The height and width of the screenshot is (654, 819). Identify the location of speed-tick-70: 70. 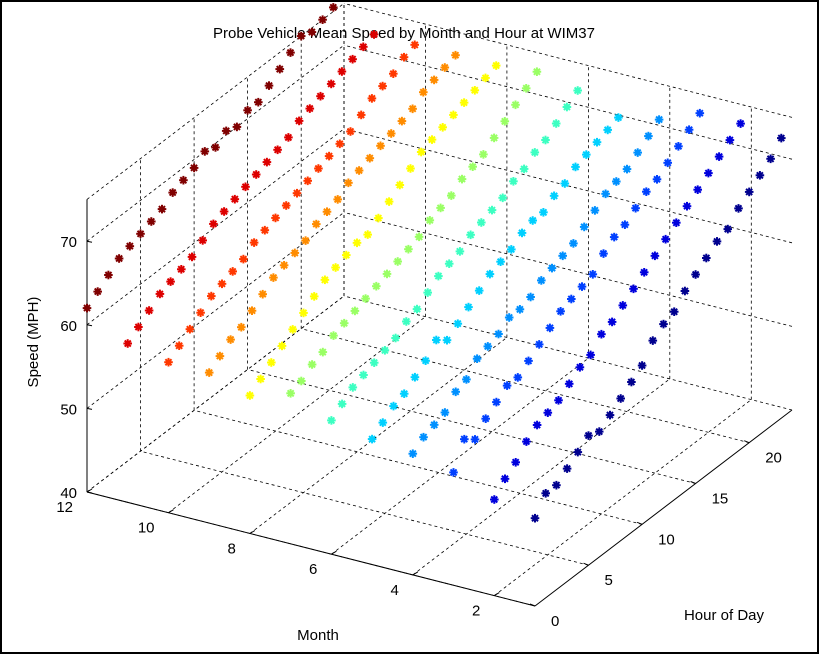
(68, 242).